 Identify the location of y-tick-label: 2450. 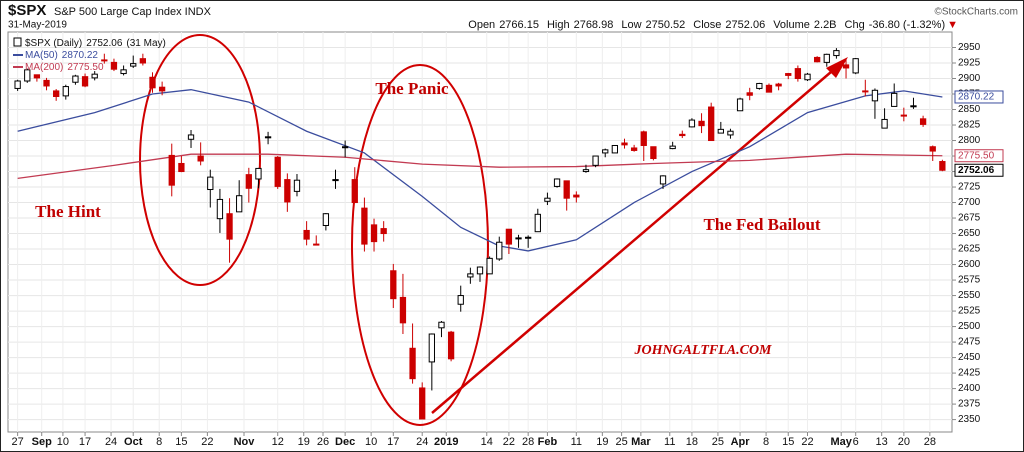
(969, 357).